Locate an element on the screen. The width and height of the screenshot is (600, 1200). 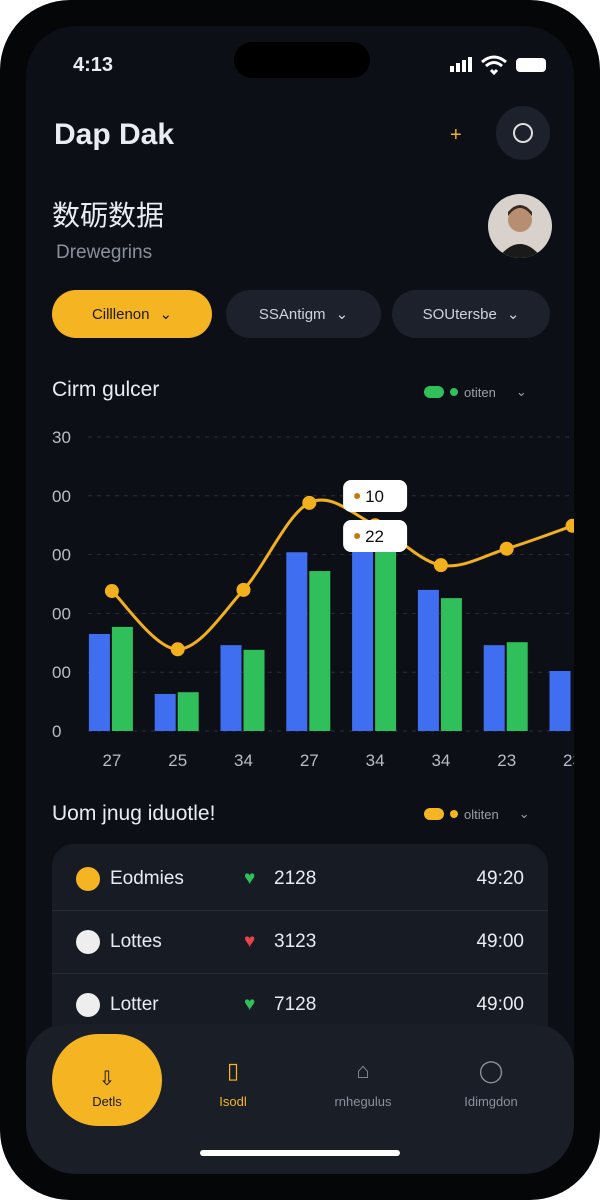
avatar-image is located at coordinates (520, 231).